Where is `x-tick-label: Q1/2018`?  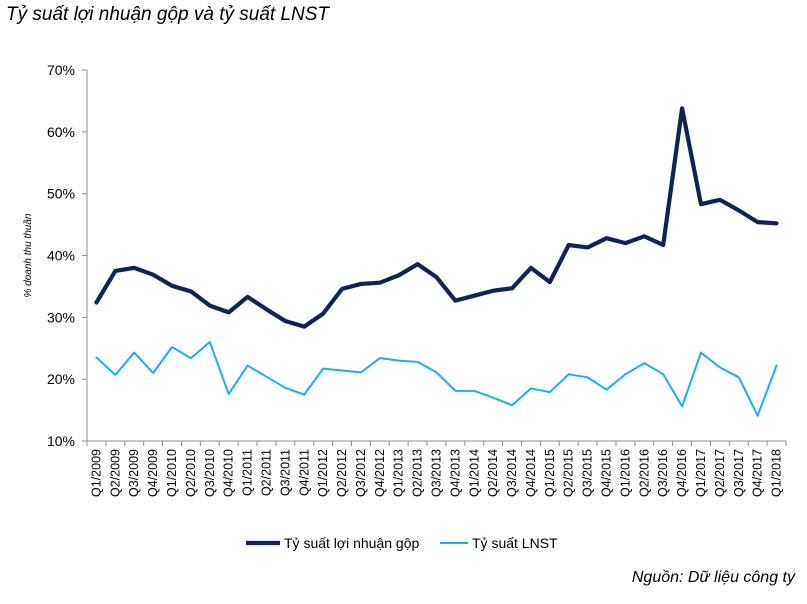
x-tick-label: Q1/2018 is located at coordinates (777, 473).